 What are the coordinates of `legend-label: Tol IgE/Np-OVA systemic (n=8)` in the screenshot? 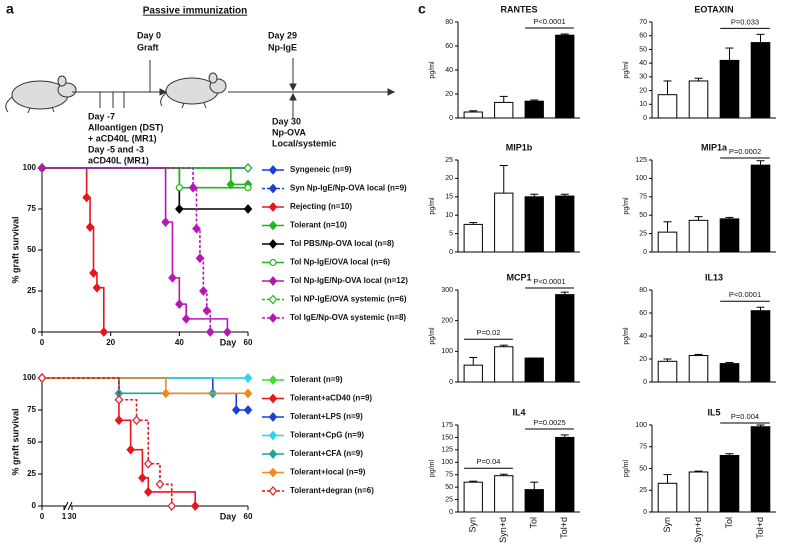 It's located at (348, 317).